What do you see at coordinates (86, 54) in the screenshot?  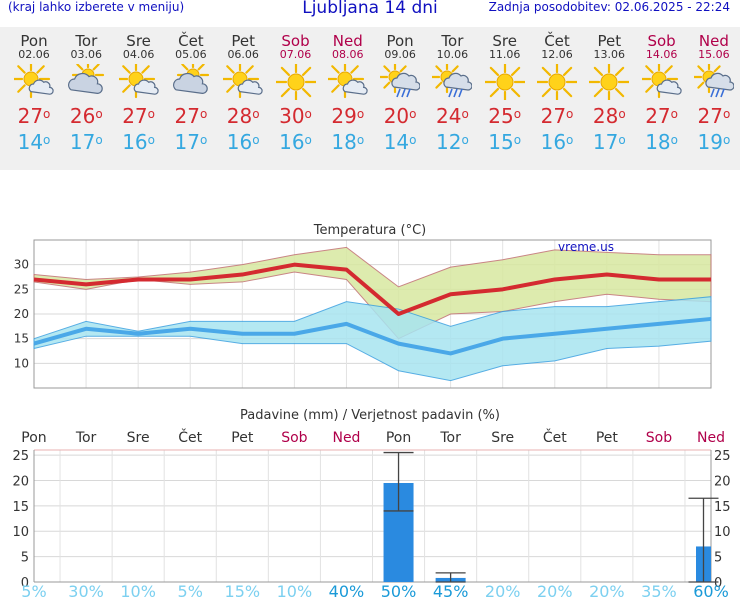 I see `day-date: 03.06` at bounding box center [86, 54].